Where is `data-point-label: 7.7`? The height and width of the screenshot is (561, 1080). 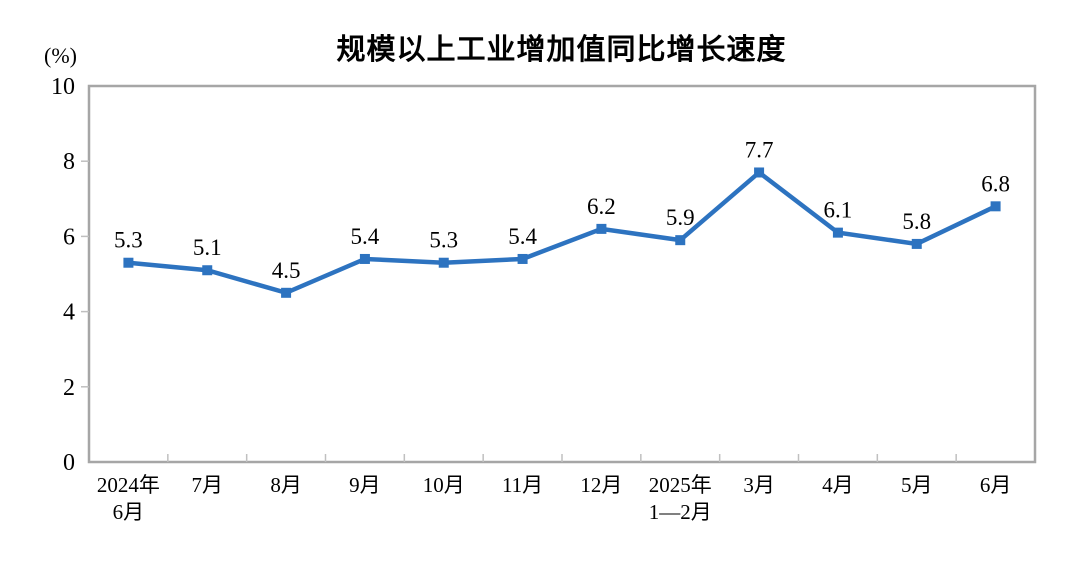 data-point-label: 7.7 is located at coordinates (759, 149).